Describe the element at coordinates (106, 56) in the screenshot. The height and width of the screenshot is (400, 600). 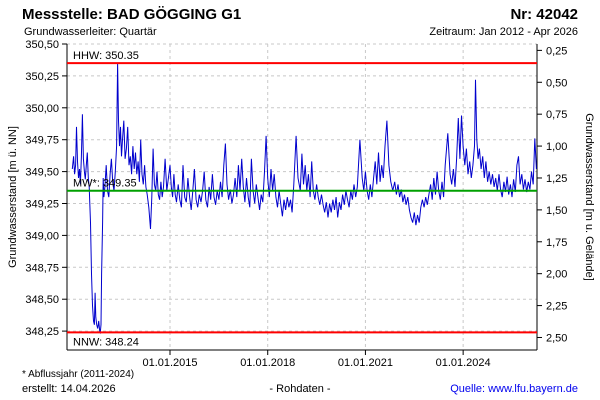
I see `hhw-label: HHW: 350.35` at that location.